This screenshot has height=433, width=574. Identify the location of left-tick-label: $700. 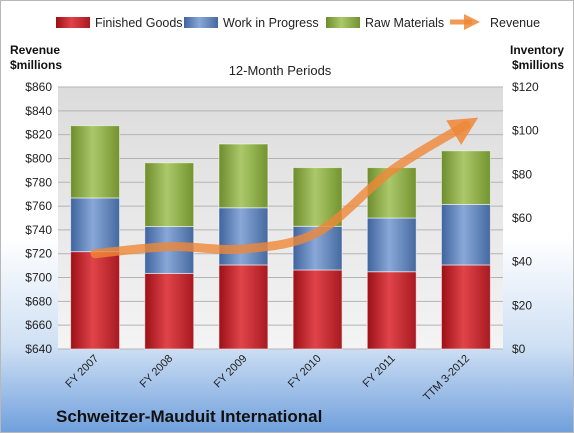
(38, 278).